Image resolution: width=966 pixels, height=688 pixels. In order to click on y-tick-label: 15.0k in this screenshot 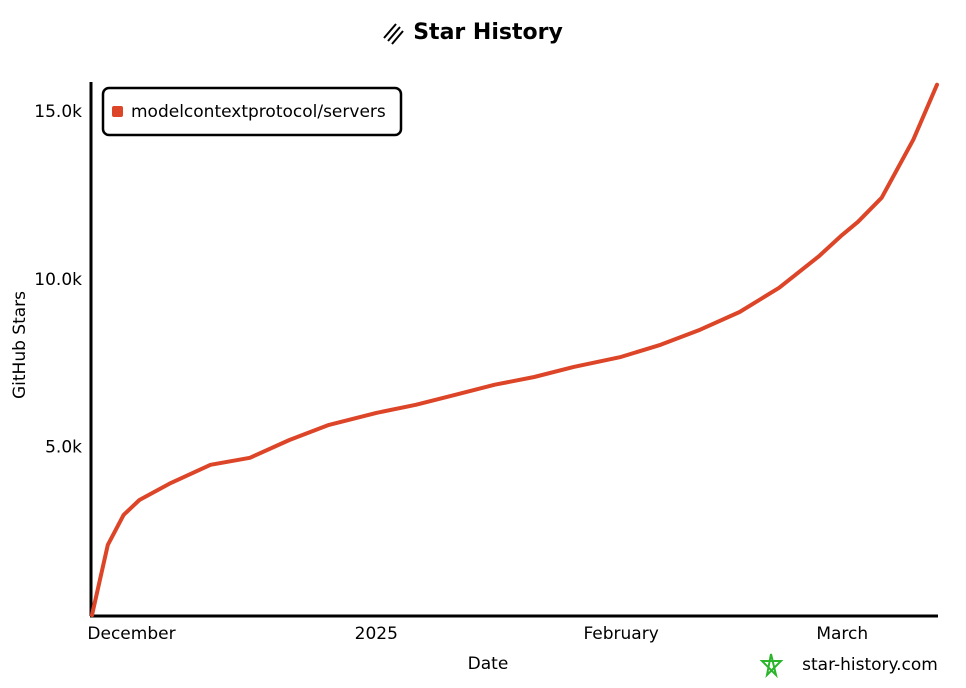, I will do `click(58, 112)`.